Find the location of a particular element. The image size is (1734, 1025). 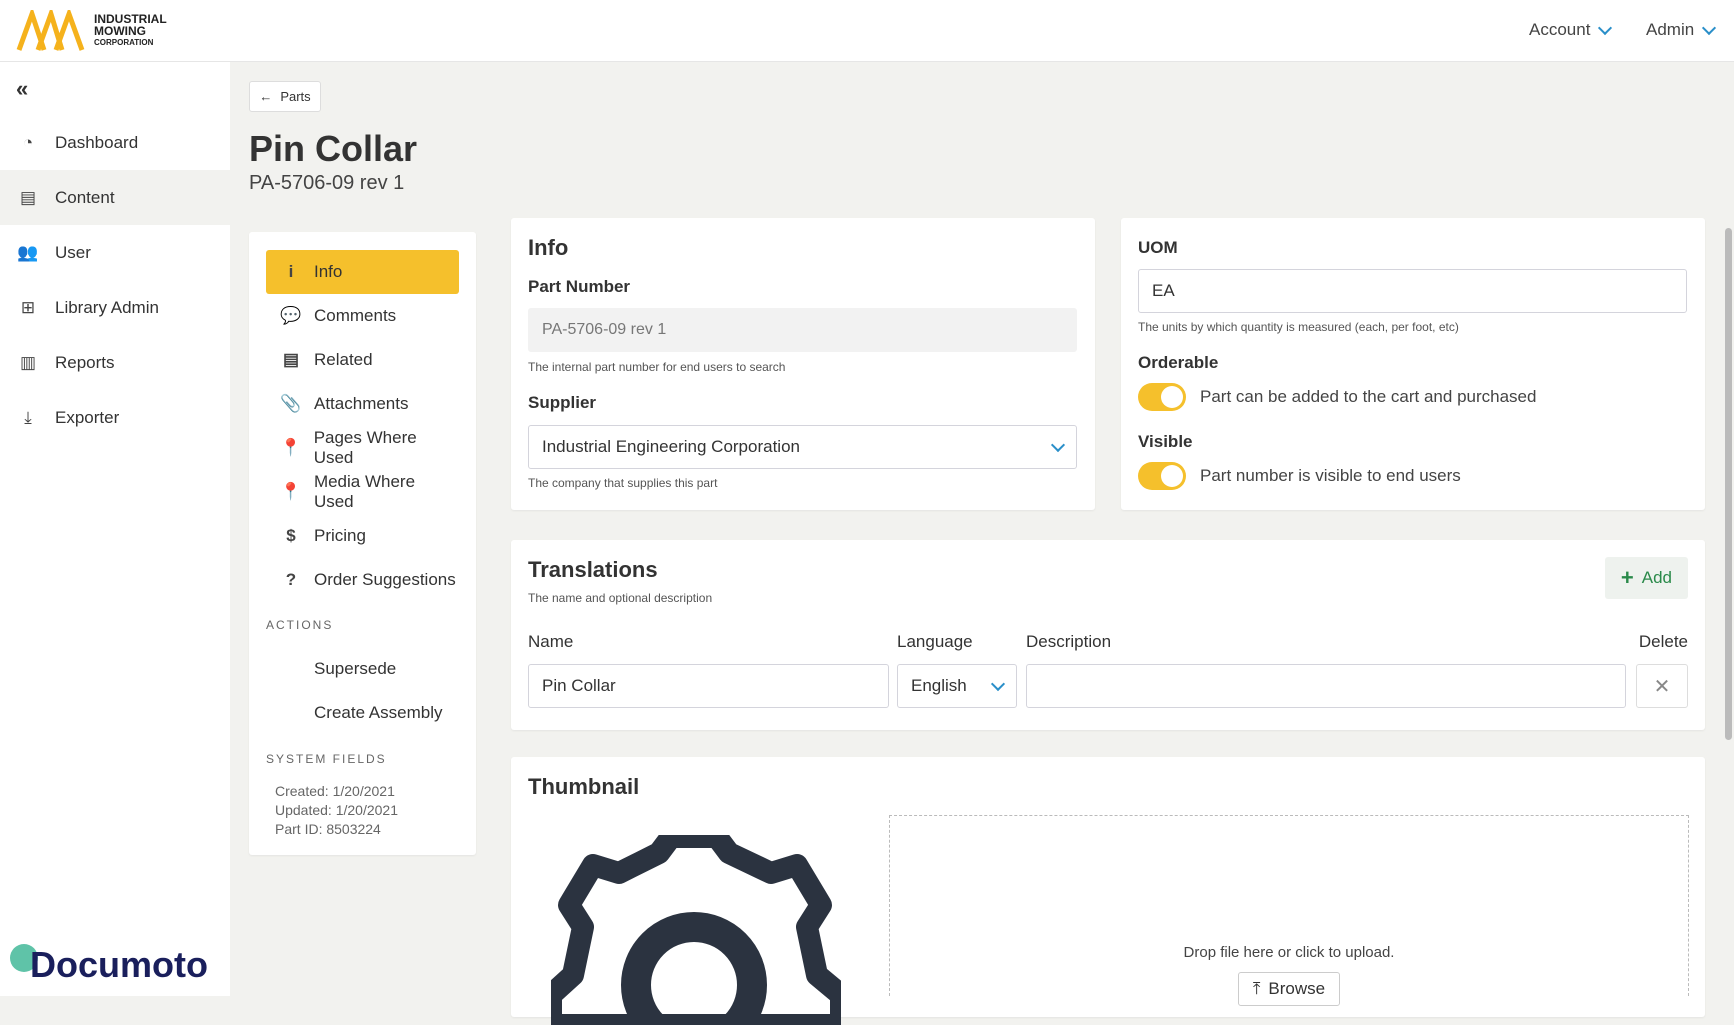

info-icon: i is located at coordinates (291, 271).